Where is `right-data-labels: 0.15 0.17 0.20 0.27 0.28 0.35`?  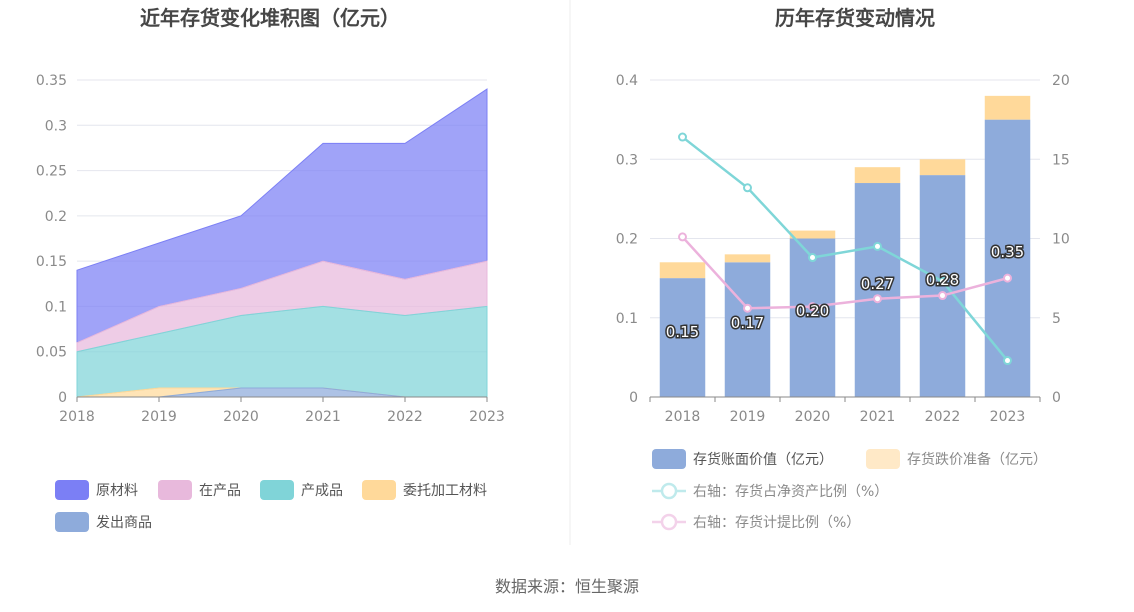 right-data-labels: 0.15 0.17 0.20 0.27 0.28 0.35 is located at coordinates (844, 292).